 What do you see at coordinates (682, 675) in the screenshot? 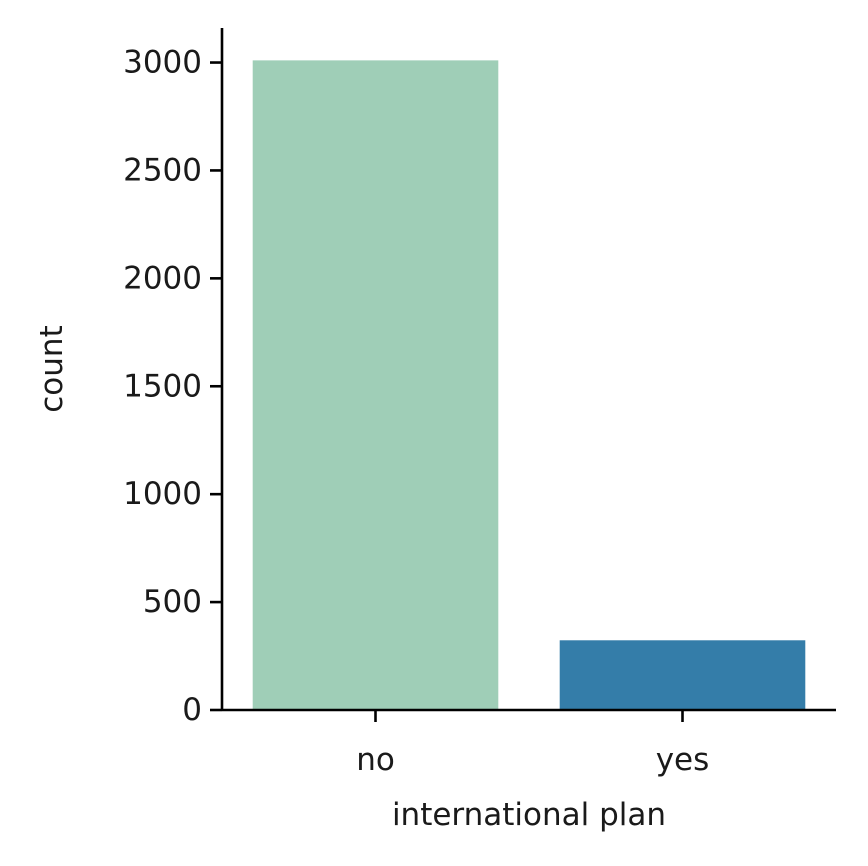
I see `bar-yes` at bounding box center [682, 675].